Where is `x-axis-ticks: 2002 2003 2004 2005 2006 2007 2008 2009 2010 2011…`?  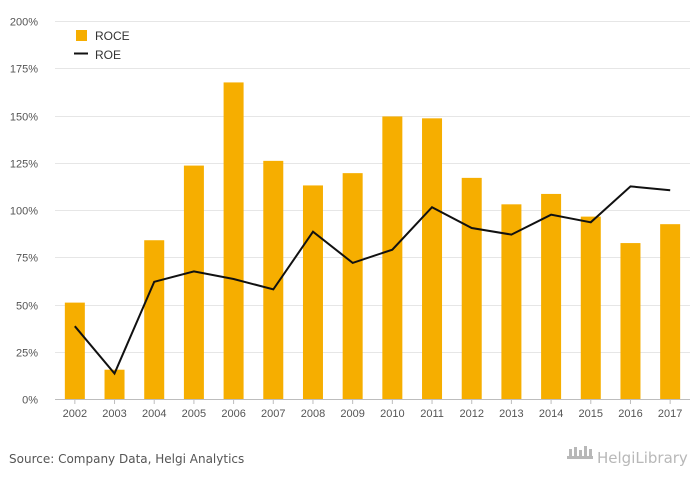 x-axis-ticks: 2002 2003 2004 2005 2006 2007 2008 2009 2010 2011… is located at coordinates (372, 409).